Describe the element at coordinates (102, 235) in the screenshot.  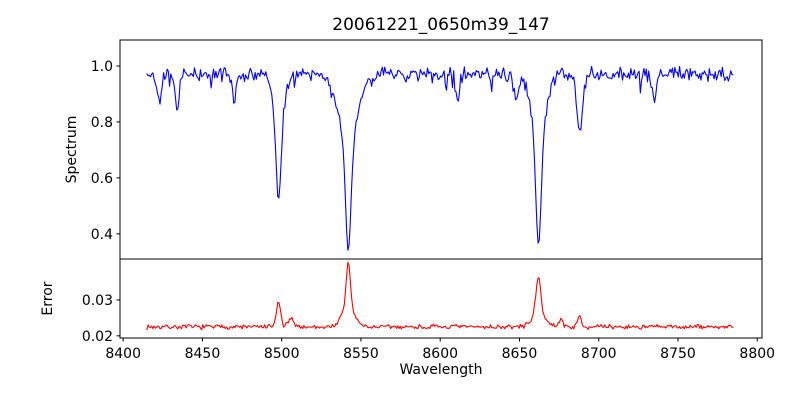
I see `y-tick-label: 0.4` at that location.